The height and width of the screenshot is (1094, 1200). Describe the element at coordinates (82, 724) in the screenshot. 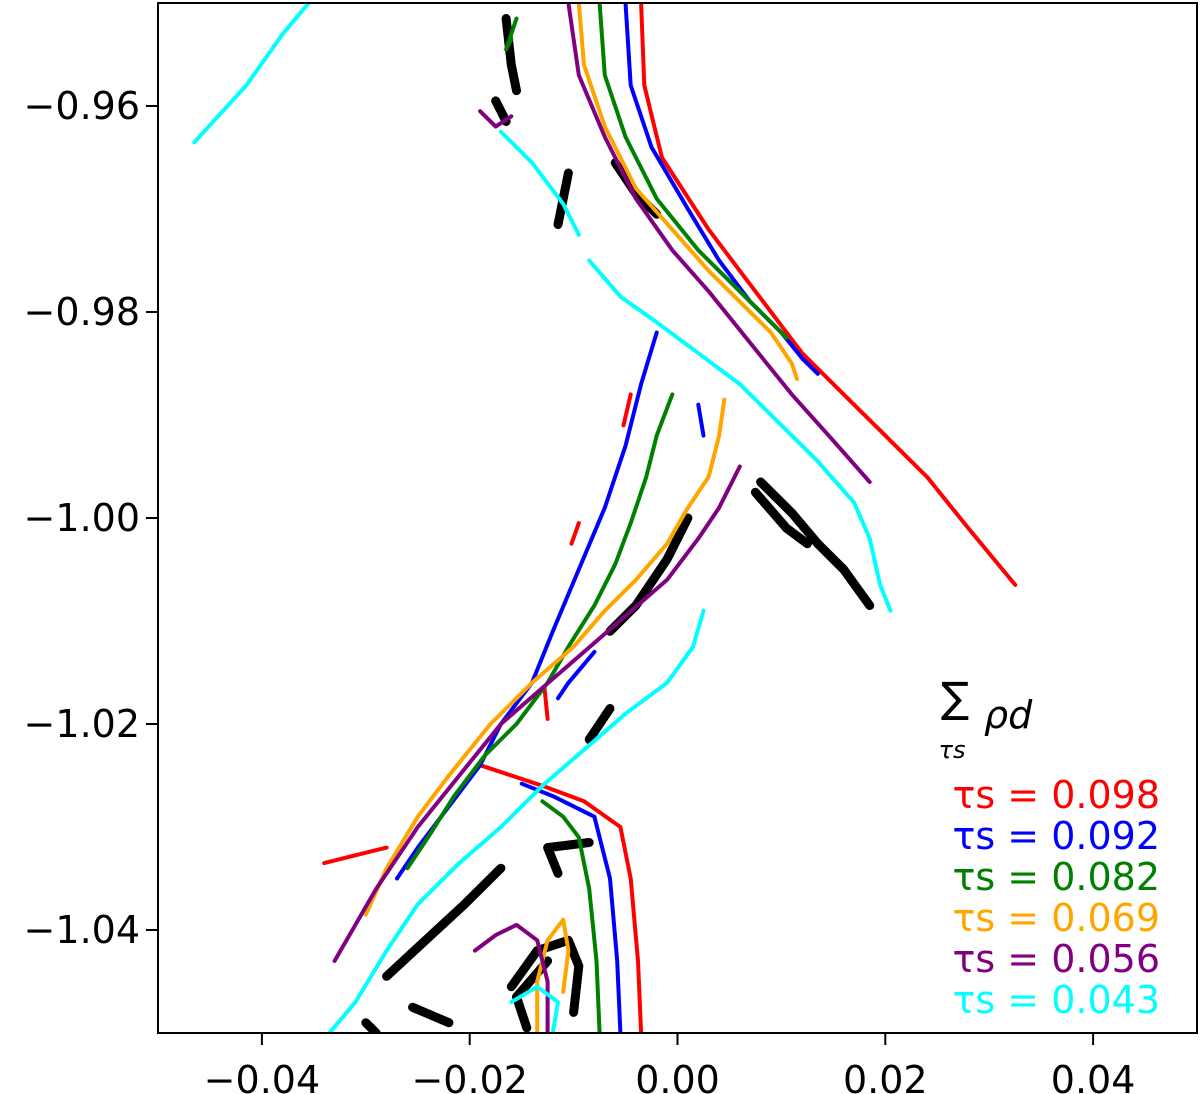

I see `y-tick-label: −1.02` at that location.